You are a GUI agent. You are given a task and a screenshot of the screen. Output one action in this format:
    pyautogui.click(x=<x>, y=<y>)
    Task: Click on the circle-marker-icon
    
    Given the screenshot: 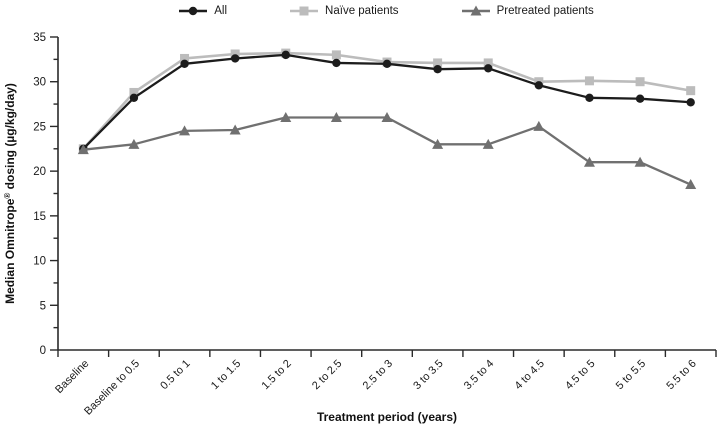 What is the action you would take?
    pyautogui.click(x=193, y=11)
    